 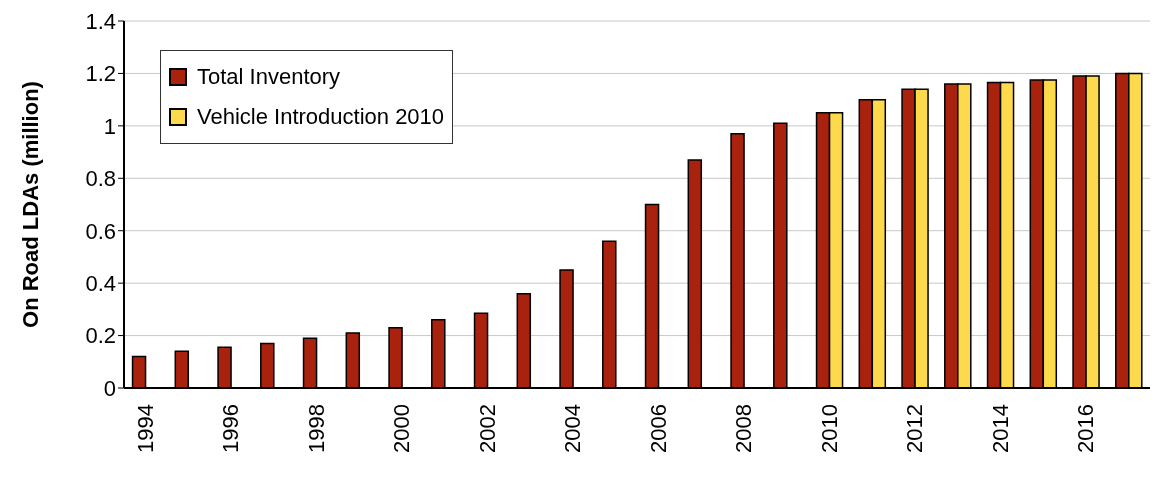 What do you see at coordinates (145, 428) in the screenshot?
I see `x-tick-label: 1994` at bounding box center [145, 428].